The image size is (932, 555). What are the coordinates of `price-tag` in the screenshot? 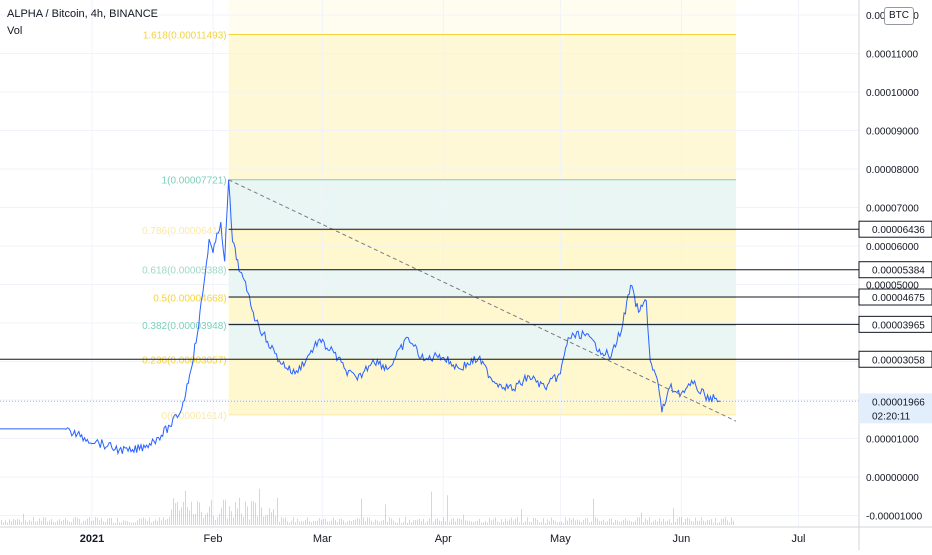 It's located at (895, 270).